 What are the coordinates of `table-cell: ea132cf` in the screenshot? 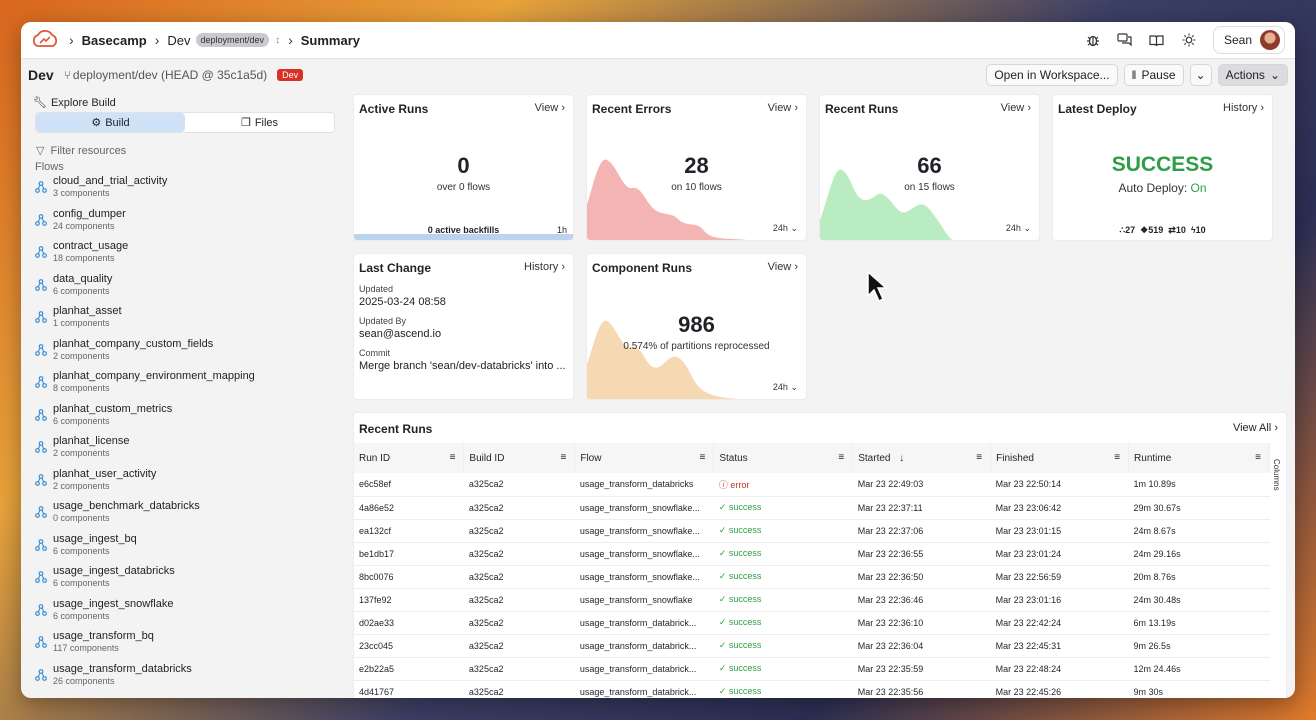 It's located at (409, 530).